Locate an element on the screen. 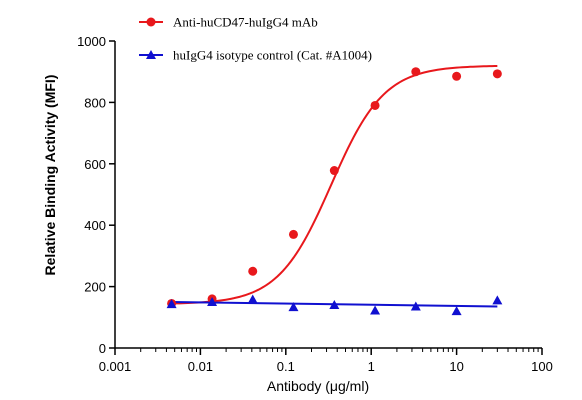 The width and height of the screenshot is (582, 400). y-axis-title: Relative Binding Activity (MFI) is located at coordinates (50, 175).